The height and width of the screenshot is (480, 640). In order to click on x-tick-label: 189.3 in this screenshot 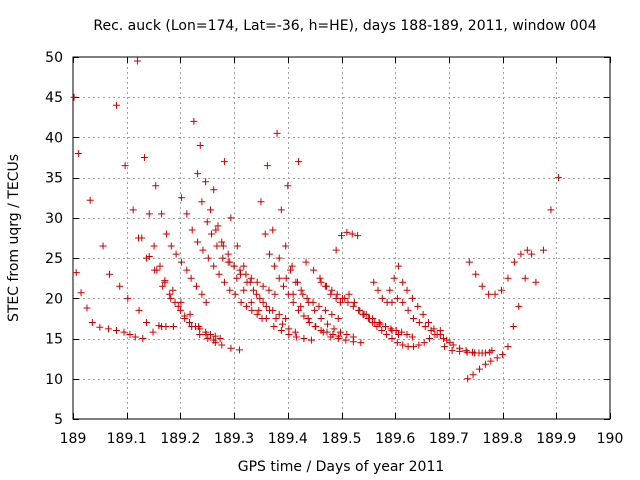, I will do `click(234, 439)`.